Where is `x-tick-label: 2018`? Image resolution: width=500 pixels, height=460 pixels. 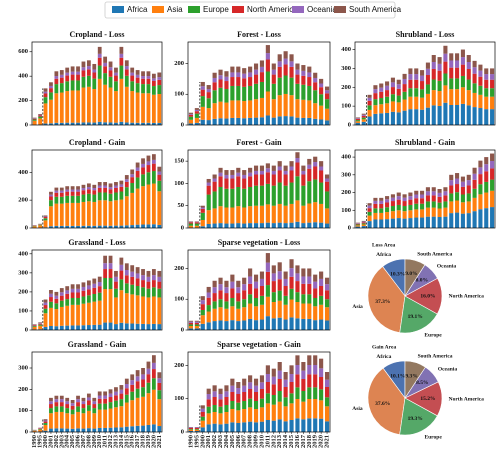
x-tick-label: 2018 is located at coordinates (143, 441).